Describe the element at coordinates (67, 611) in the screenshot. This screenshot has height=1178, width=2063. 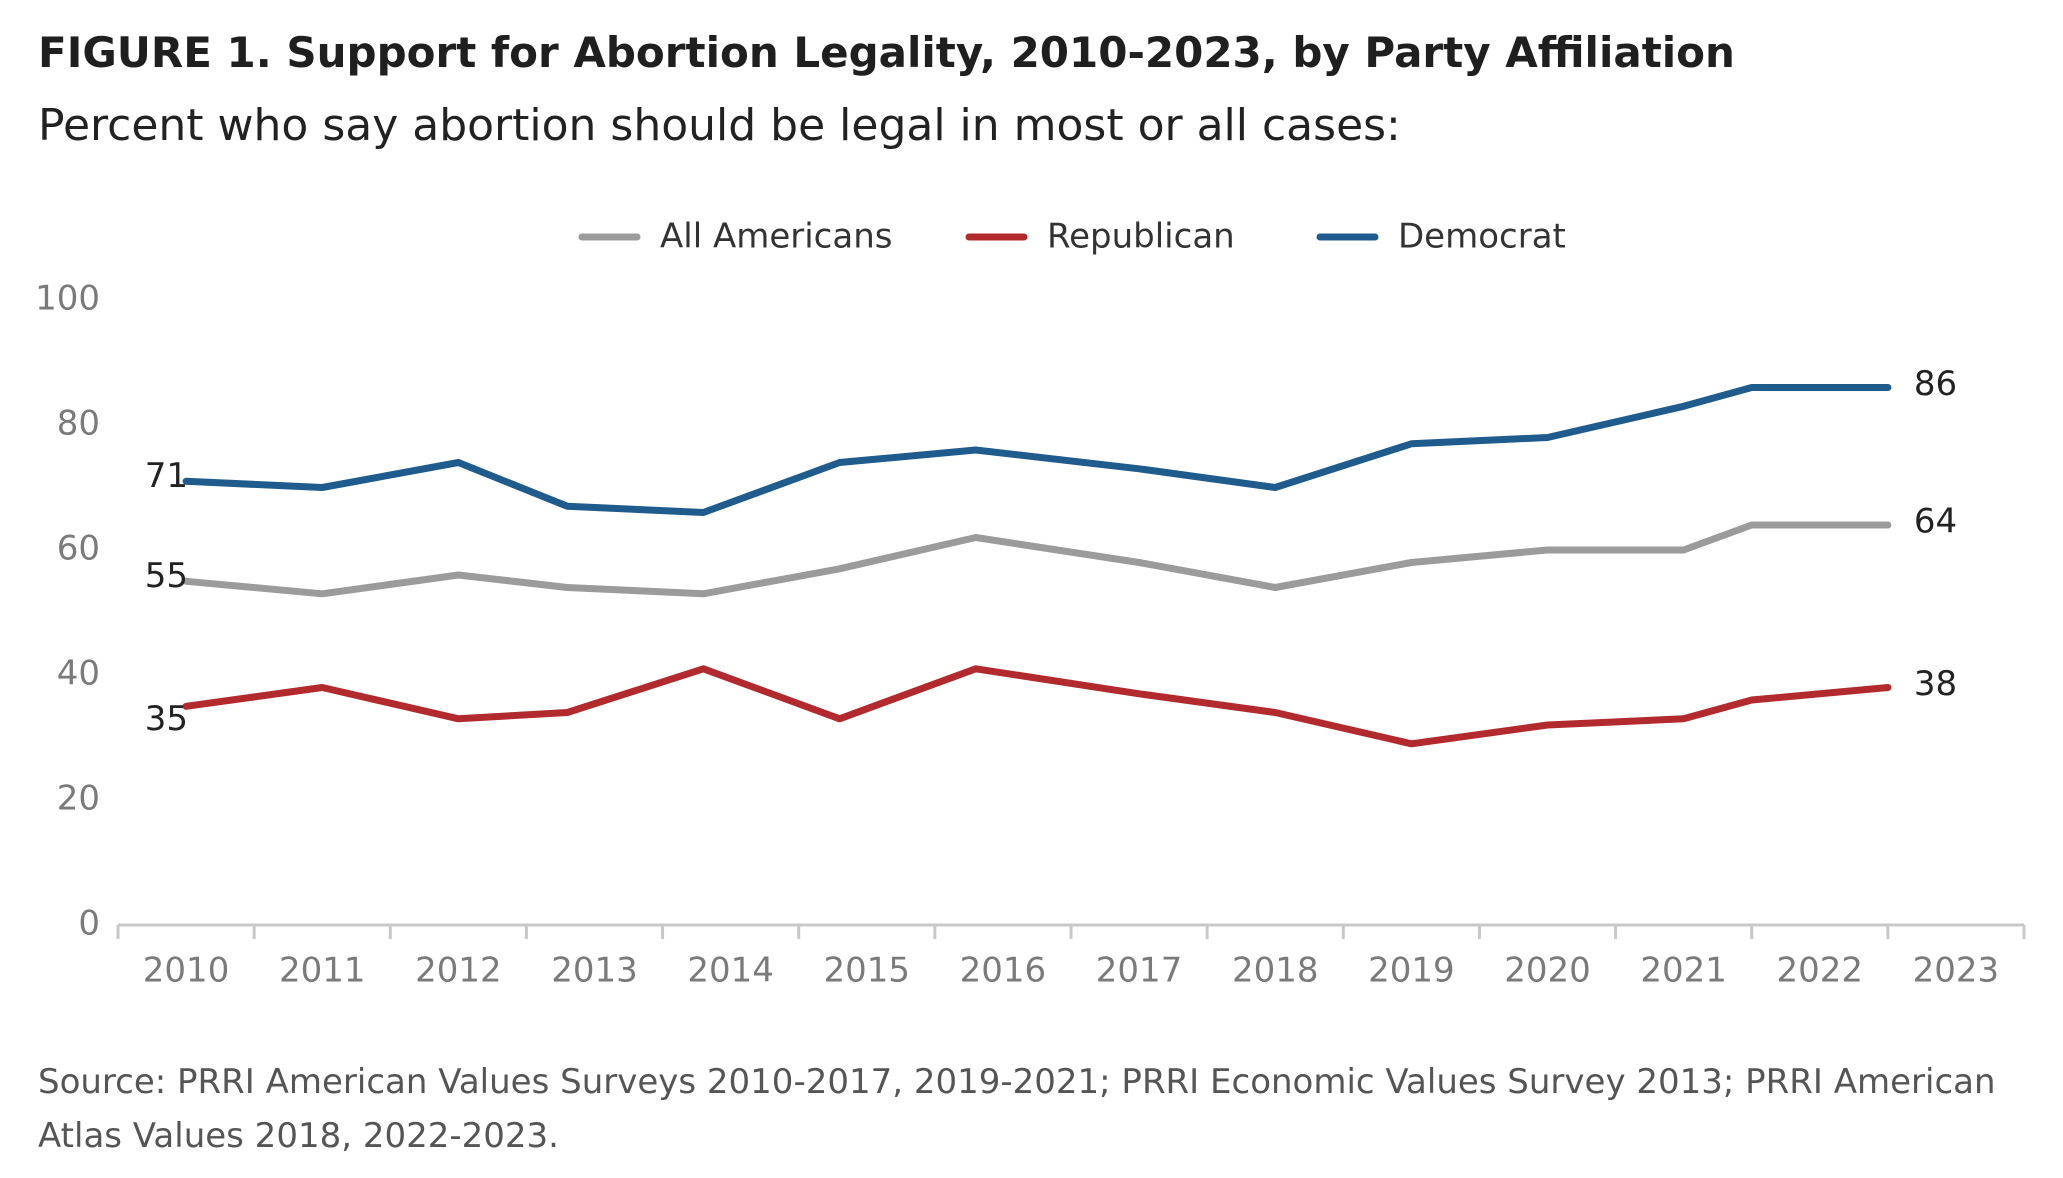
I see `y-axis: 0 20 40 60 80 100` at that location.